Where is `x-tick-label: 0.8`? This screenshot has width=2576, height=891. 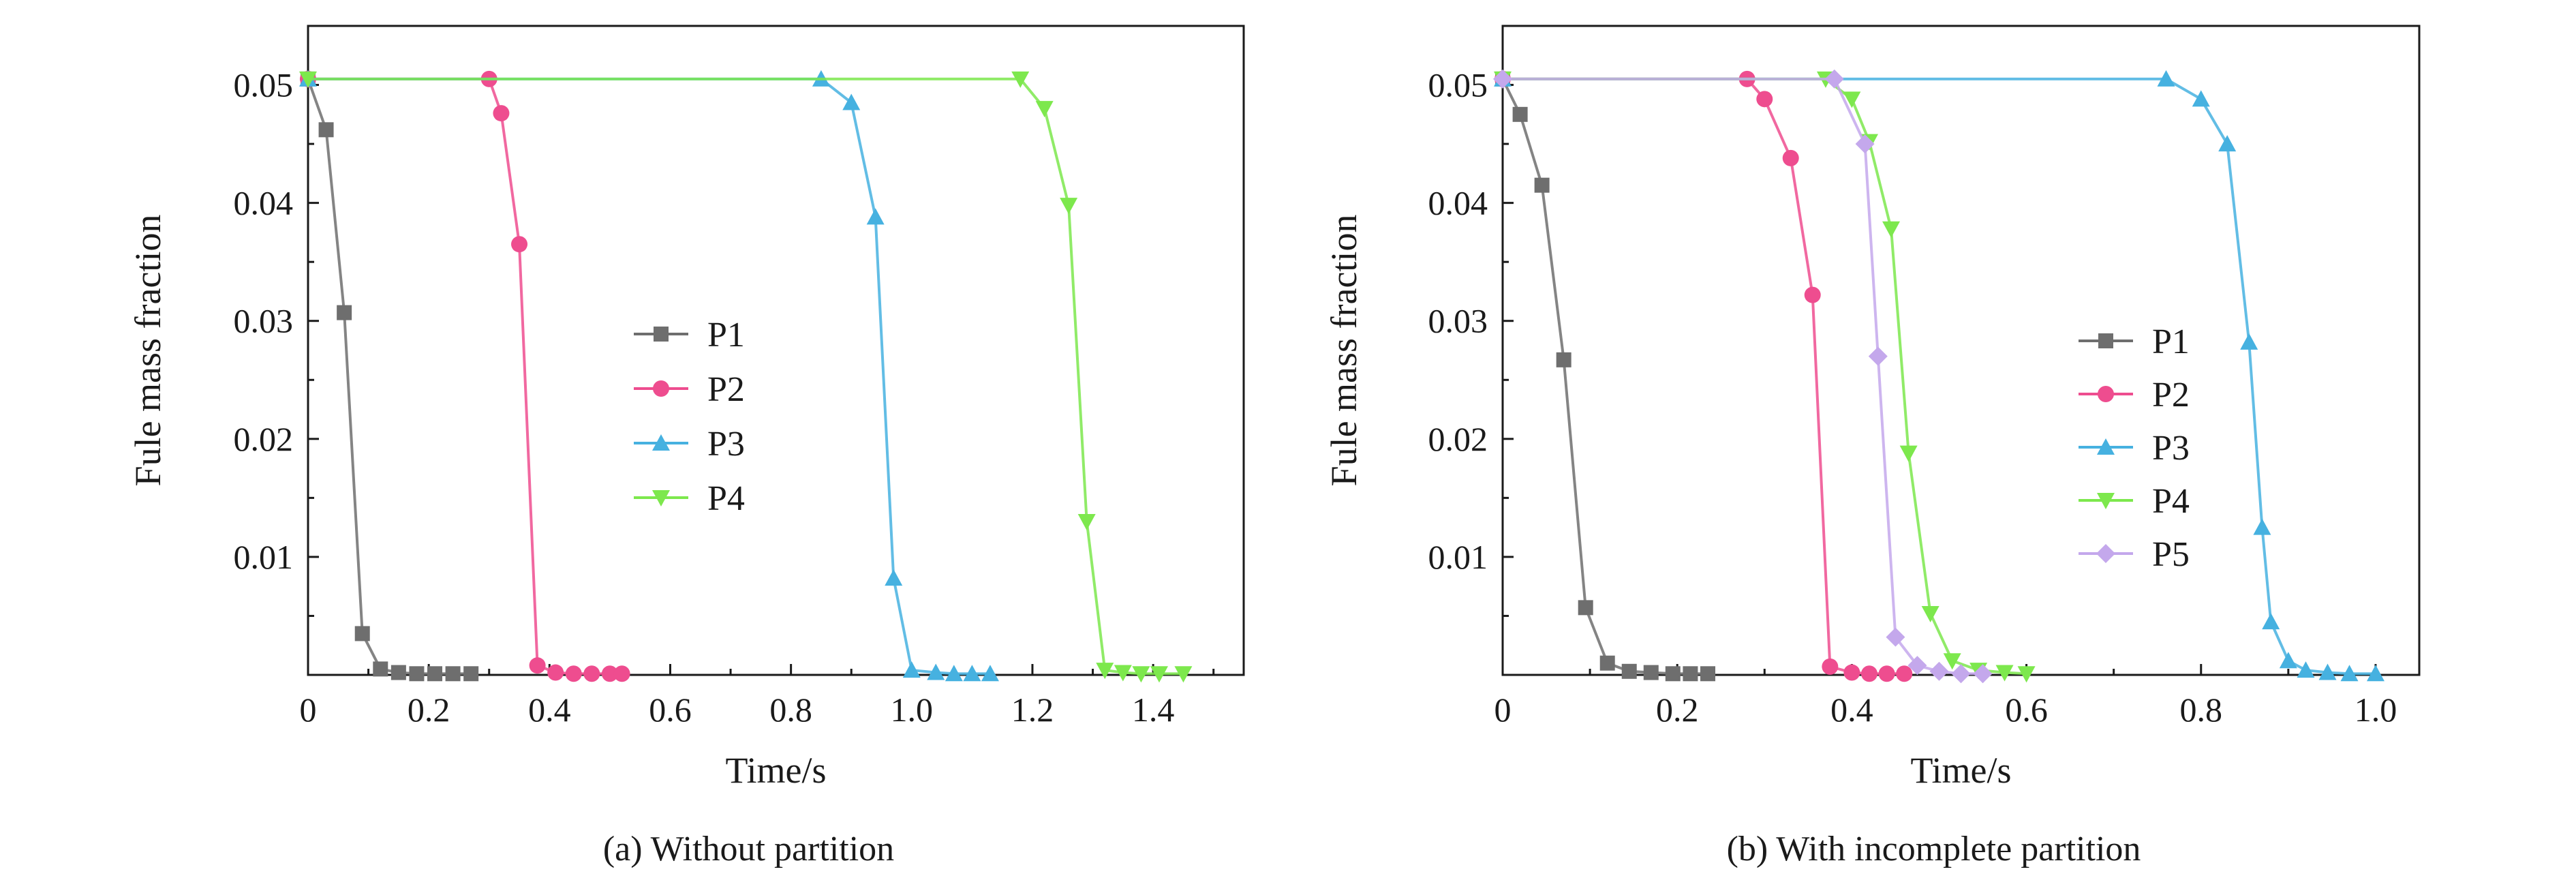 x-tick-label: 0.8 is located at coordinates (790, 710).